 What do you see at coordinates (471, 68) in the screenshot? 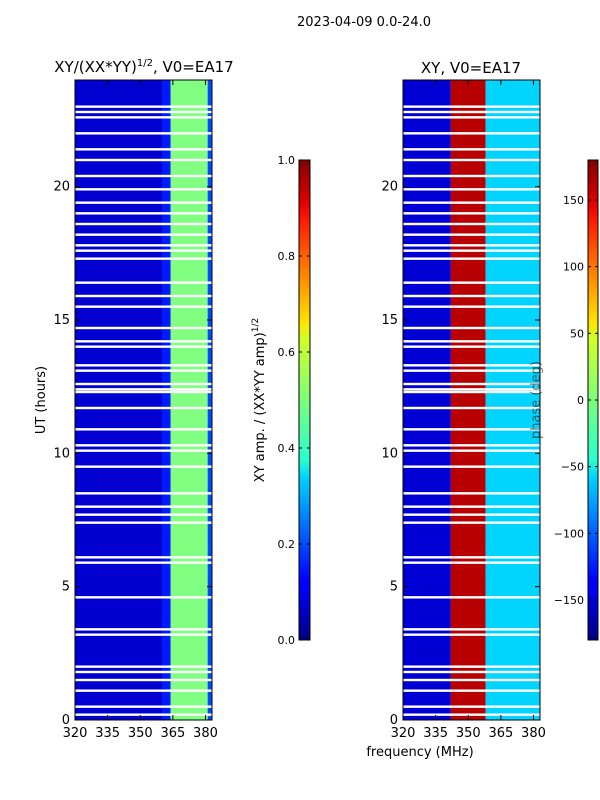
I see `phase-title: XY, V0=EA17` at bounding box center [471, 68].